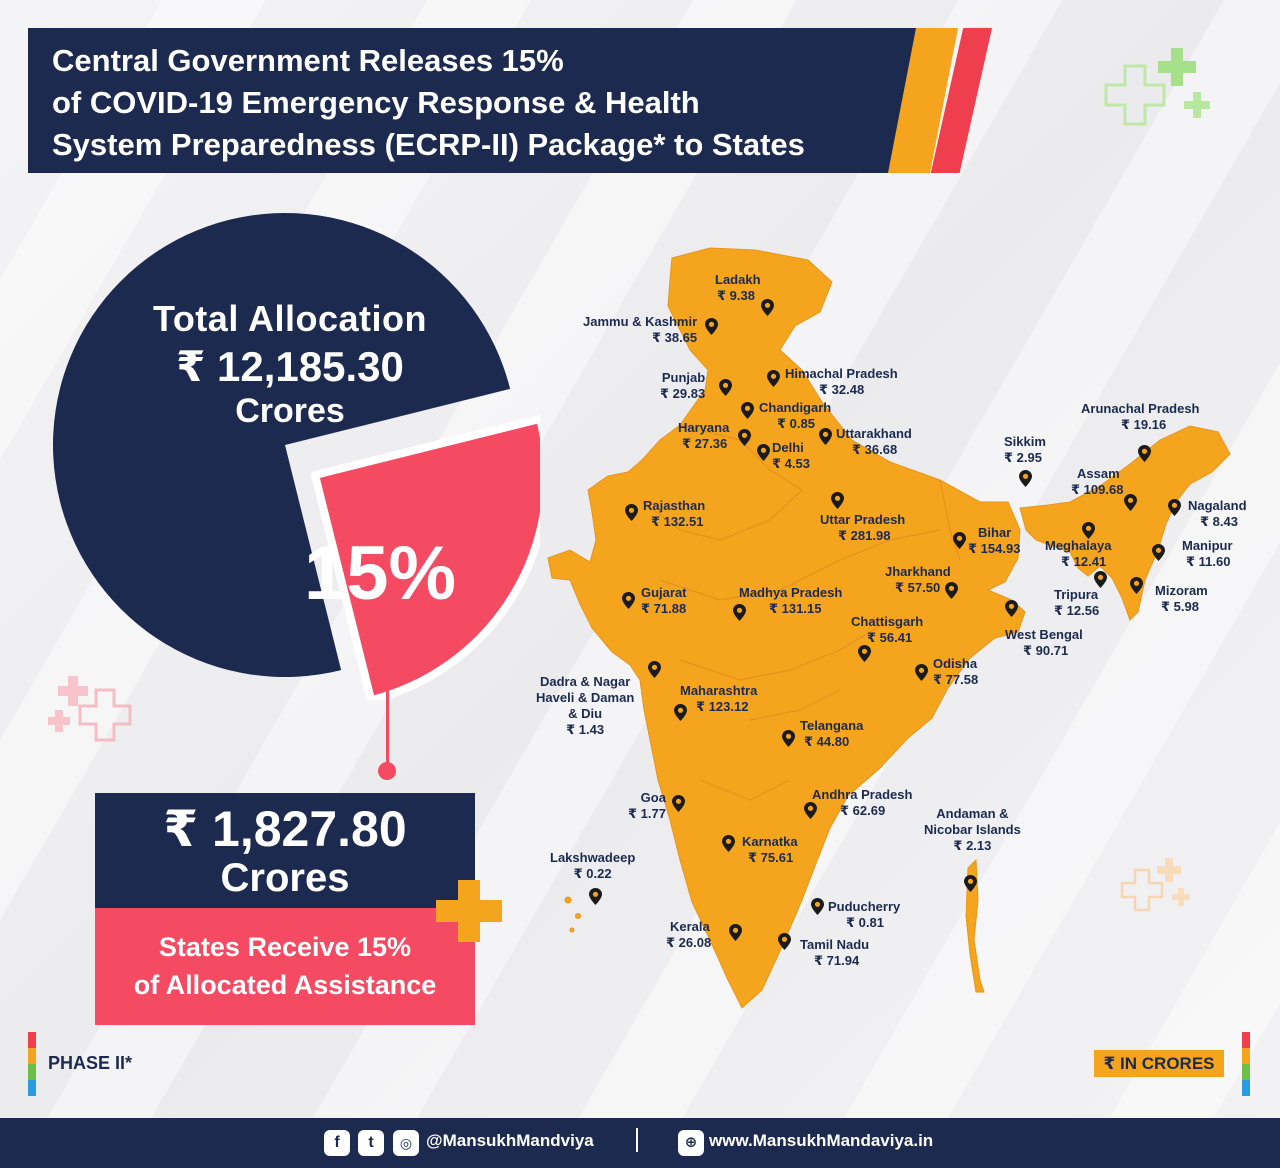  What do you see at coordinates (285, 829) in the screenshot?
I see `released-amount: ₹ 1,827.80` at bounding box center [285, 829].